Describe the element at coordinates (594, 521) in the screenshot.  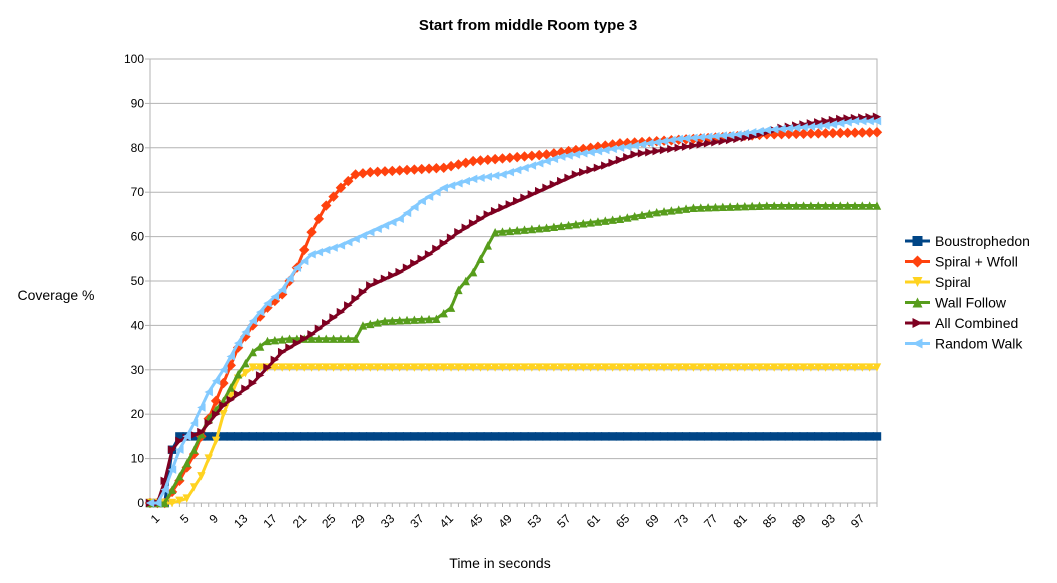
I see `x-tick-label: 61` at that location.